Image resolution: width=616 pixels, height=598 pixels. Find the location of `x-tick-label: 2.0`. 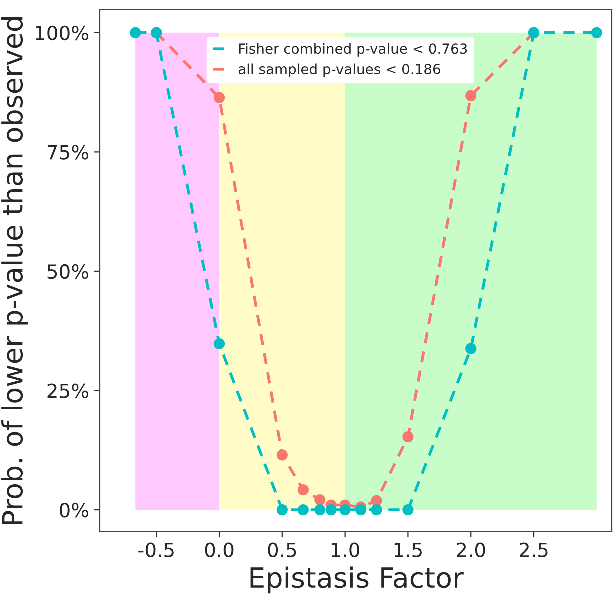

x-tick-label: 2.0 is located at coordinates (471, 550).